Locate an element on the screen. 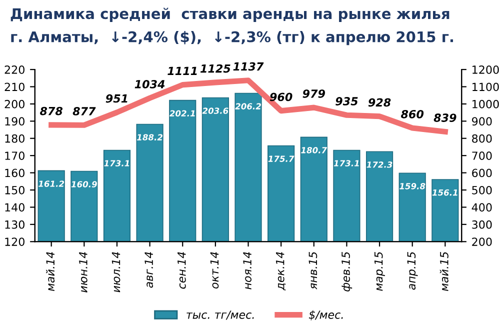 The image size is (499, 331). data-label: 878 is located at coordinates (51, 111).